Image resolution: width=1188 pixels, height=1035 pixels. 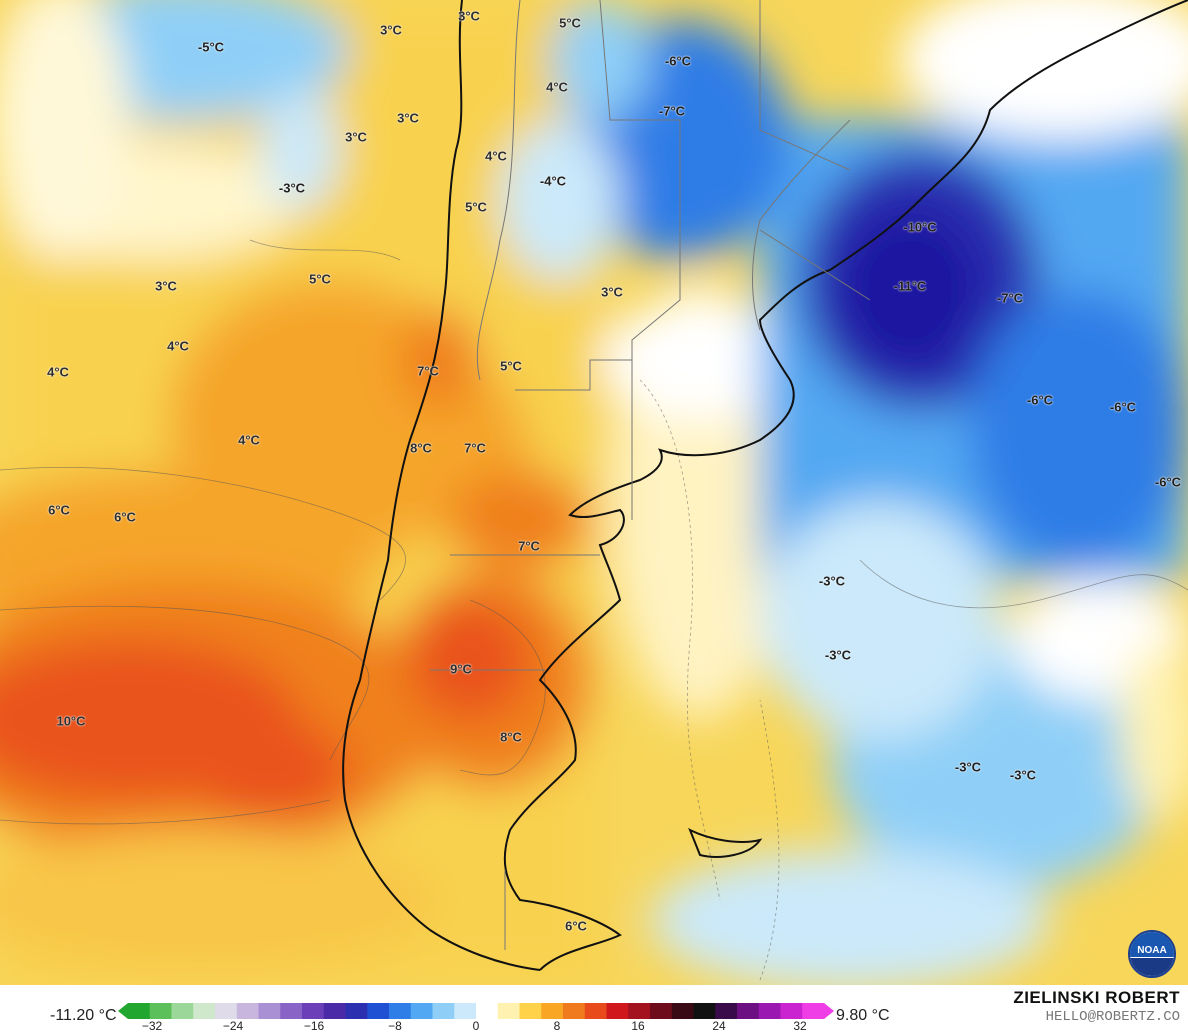 I want to click on legend-max-value: 9.80 °C, so click(x=863, y=1015).